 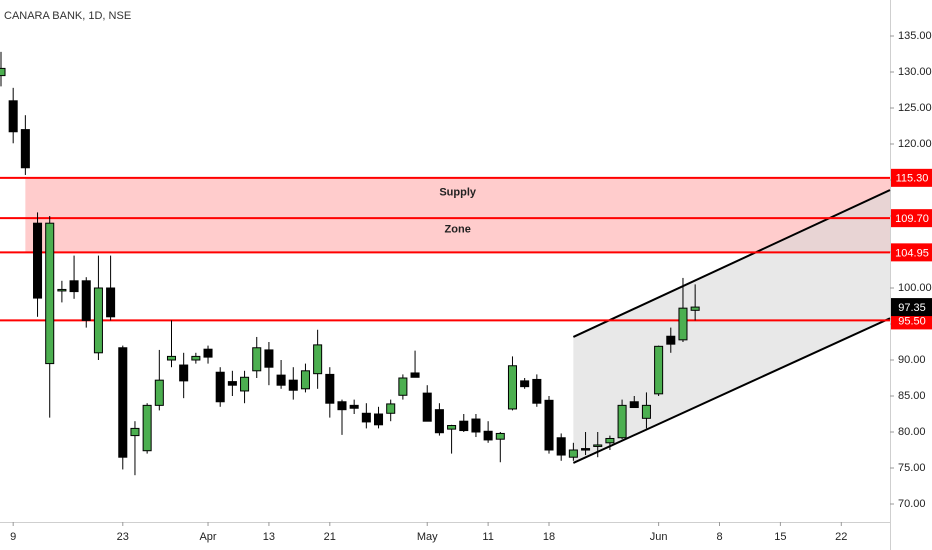 I want to click on x-tick-label: 13, so click(x=269, y=537).